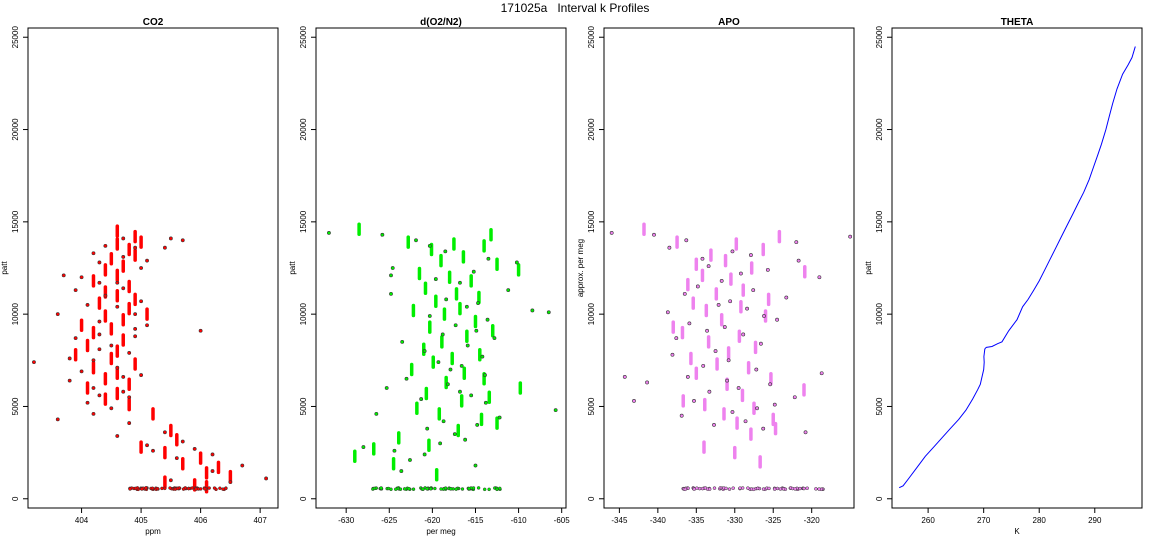 The image size is (1150, 555). What do you see at coordinates (591, 406) in the screenshot?
I see `y-tick-label: 5000` at bounding box center [591, 406].